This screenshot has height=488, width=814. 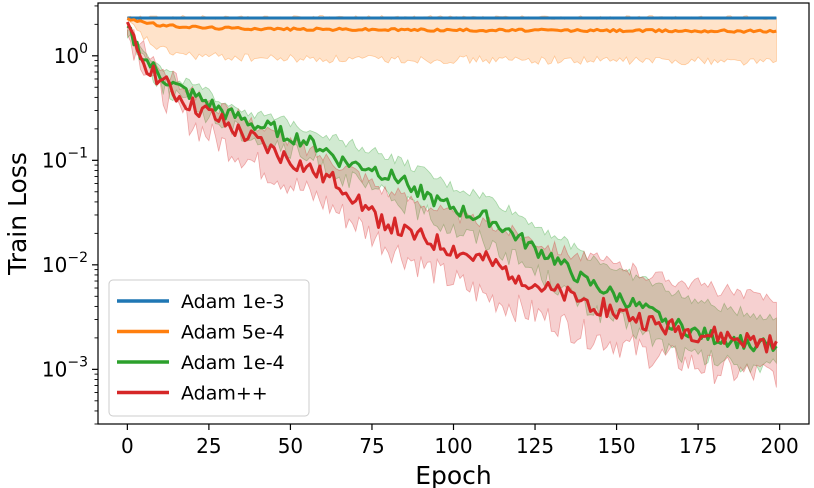 What do you see at coordinates (780, 446) in the screenshot?
I see `x-tick-label: 200` at bounding box center [780, 446].